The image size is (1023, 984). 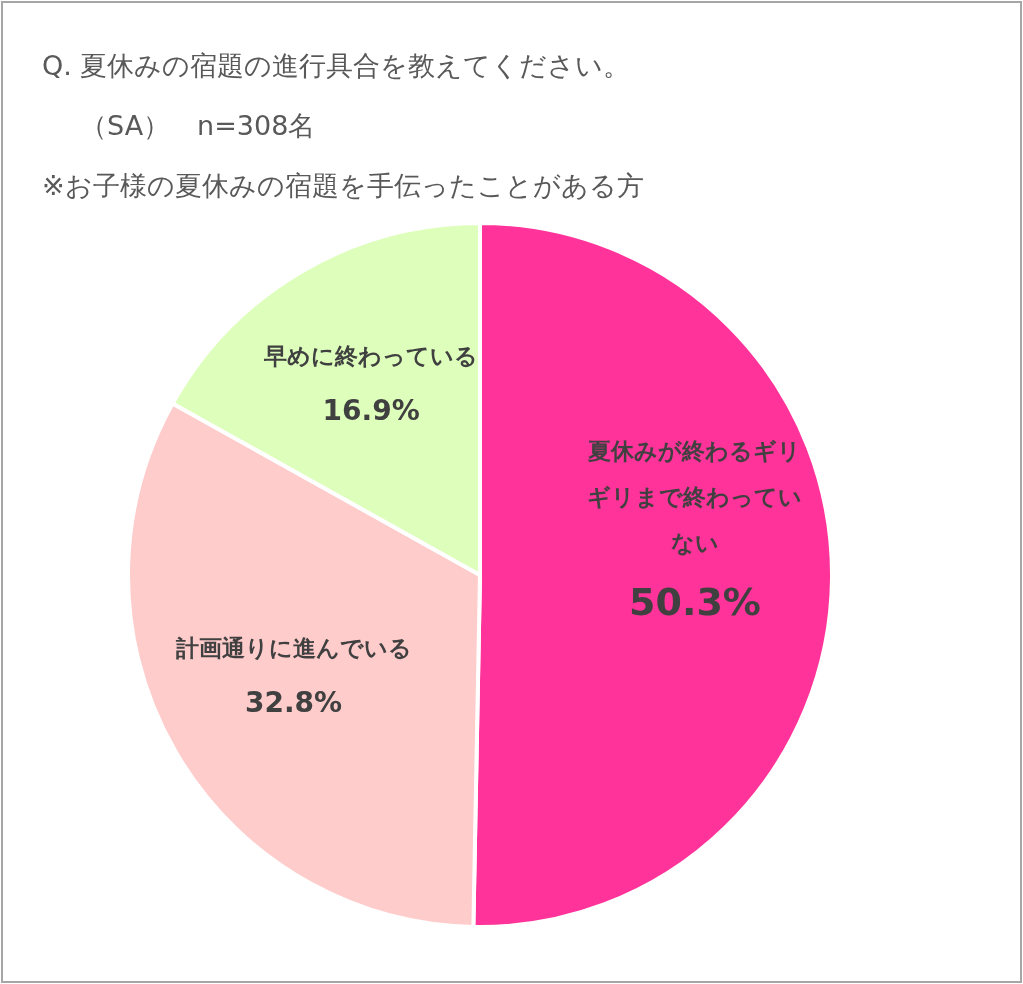 I want to click on text: ※お子様の夏休みの宿題を手伝ったことがある方, so click(x=343, y=185).